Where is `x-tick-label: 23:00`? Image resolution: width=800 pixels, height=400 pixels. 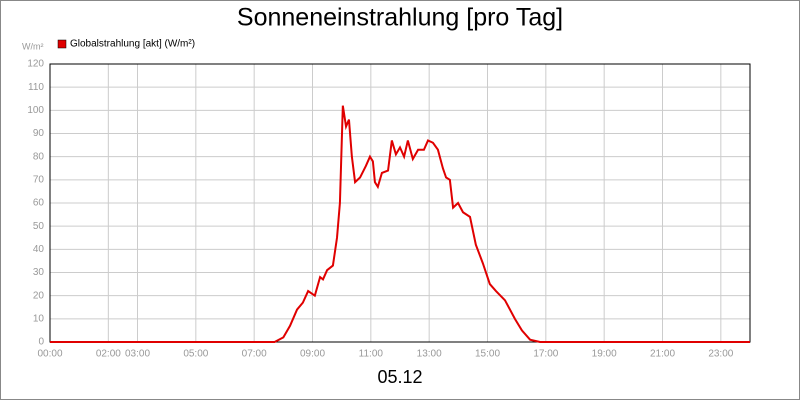
x-tick-label: 23:00 is located at coordinates (720, 354).